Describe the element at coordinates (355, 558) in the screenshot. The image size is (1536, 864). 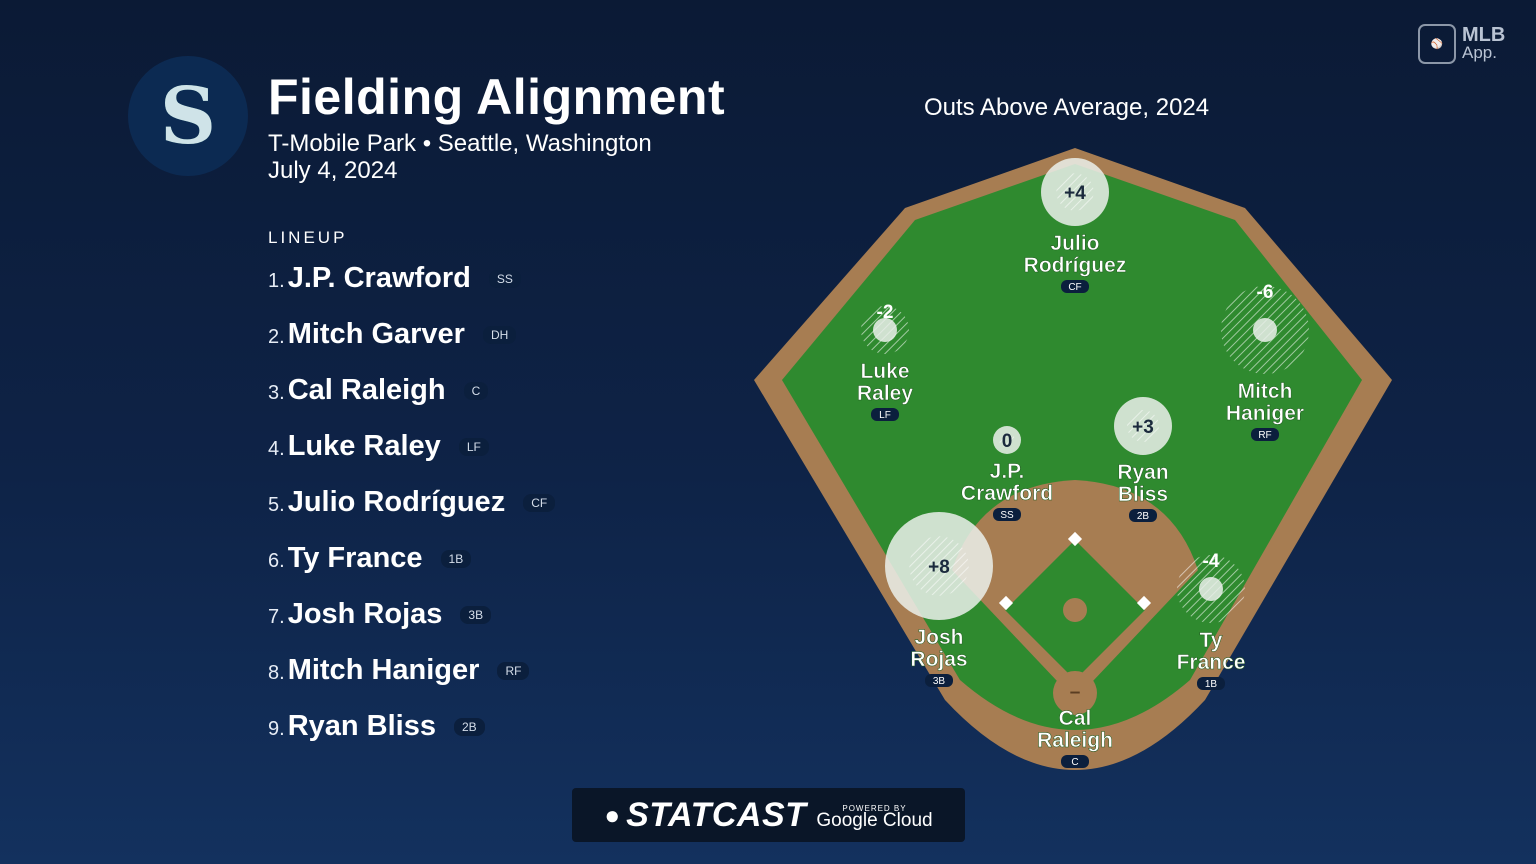
I see `player-name: Ty France` at that location.